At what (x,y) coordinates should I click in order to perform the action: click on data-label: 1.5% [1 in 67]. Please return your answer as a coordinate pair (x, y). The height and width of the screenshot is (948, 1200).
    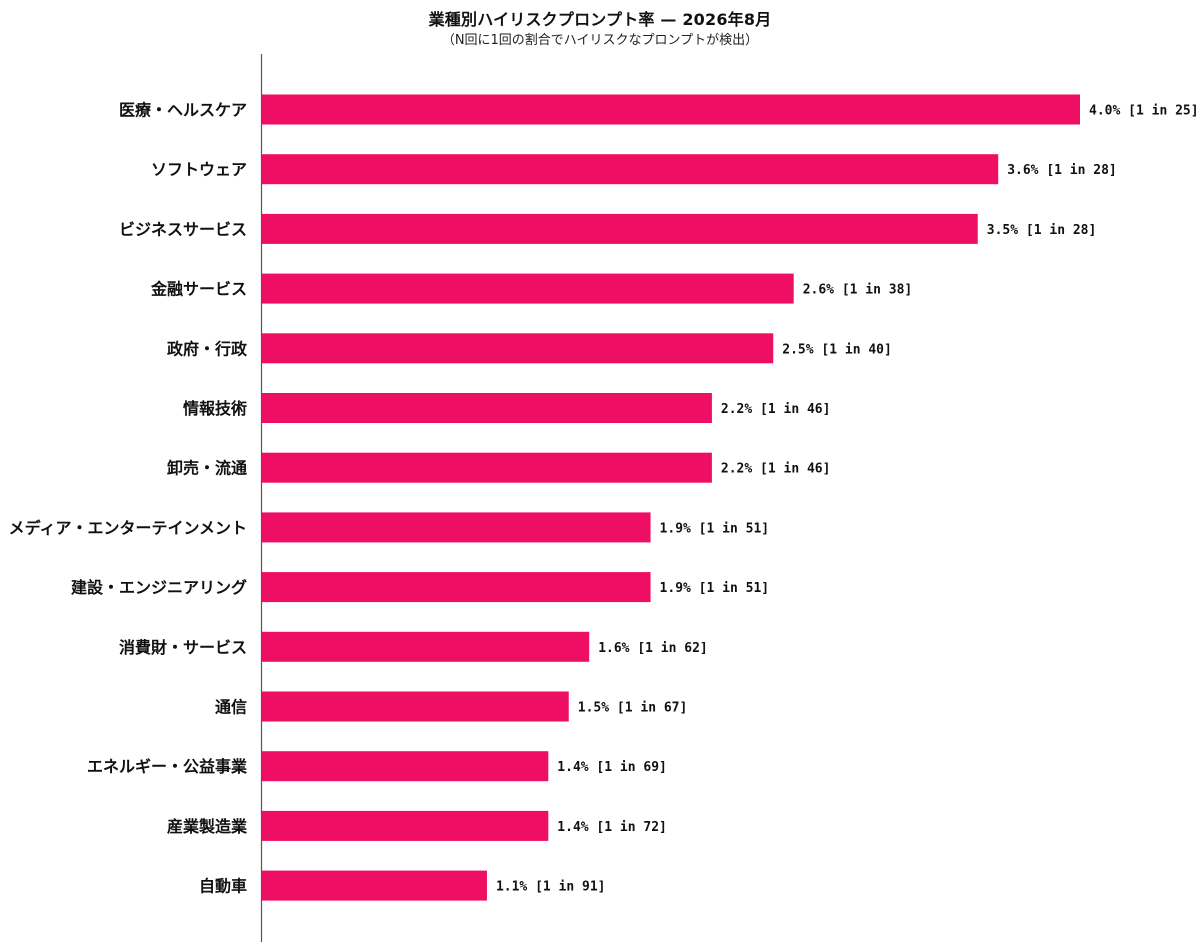
    Looking at the image, I should click on (633, 708).